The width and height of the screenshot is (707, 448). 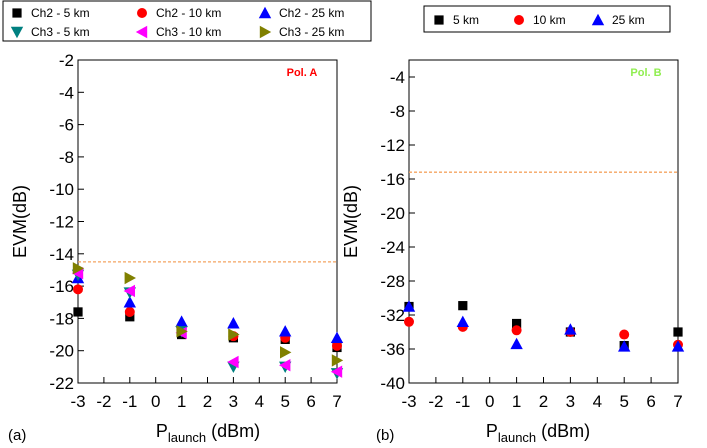 What do you see at coordinates (311, 13) in the screenshot?
I see `legend-label: Ch2 - 25 km` at bounding box center [311, 13].